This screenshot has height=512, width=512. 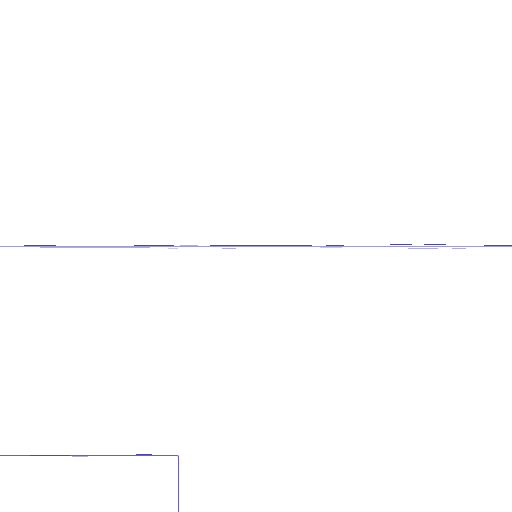 I want to click on horizontal-divider-line, so click(x=256, y=246).